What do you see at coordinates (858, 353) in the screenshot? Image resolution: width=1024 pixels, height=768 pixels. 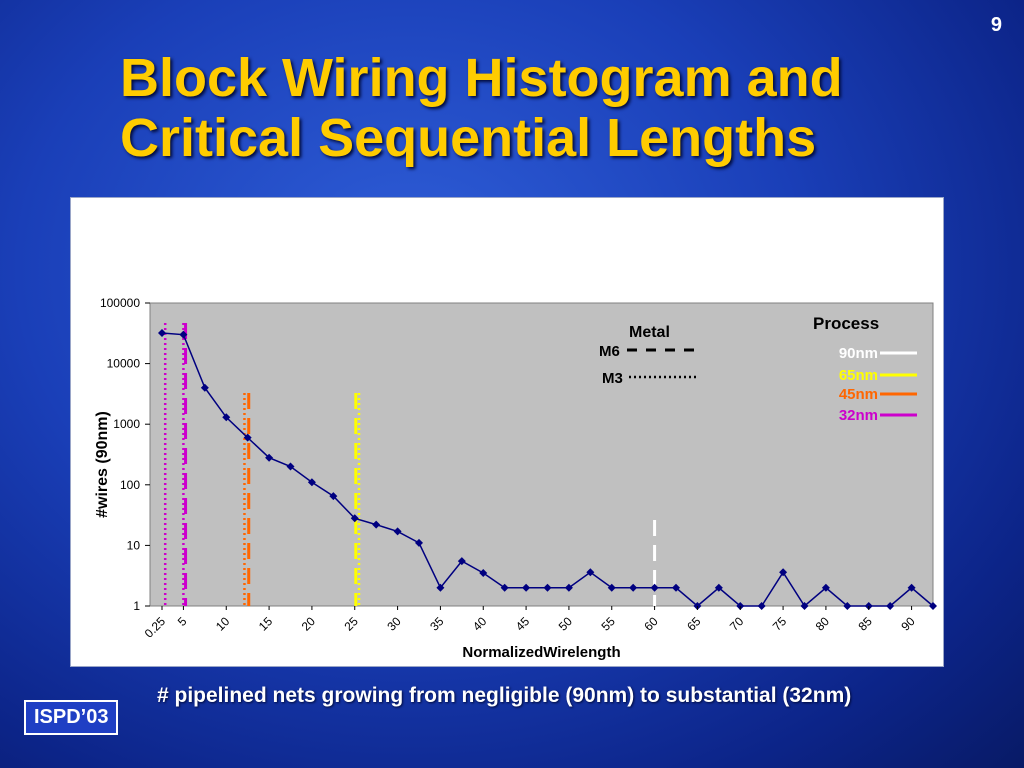 I see `process-legend-label: 90nm` at bounding box center [858, 353].